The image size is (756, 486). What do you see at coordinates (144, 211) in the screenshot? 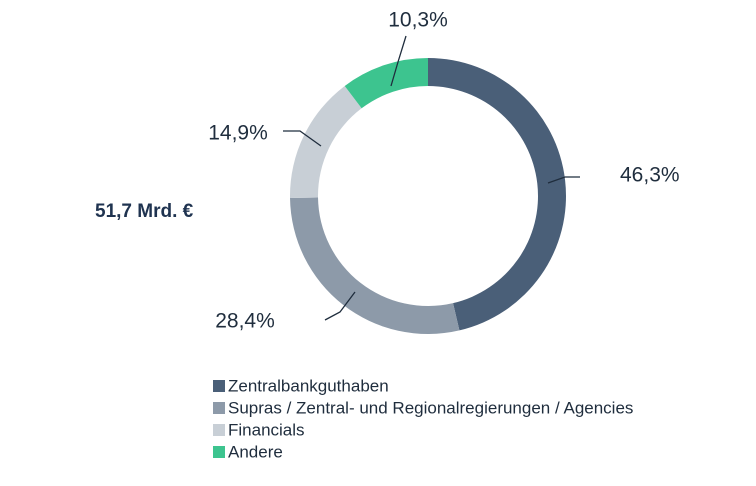
I see `total-label: 51,7 Mrd. €` at bounding box center [144, 211].